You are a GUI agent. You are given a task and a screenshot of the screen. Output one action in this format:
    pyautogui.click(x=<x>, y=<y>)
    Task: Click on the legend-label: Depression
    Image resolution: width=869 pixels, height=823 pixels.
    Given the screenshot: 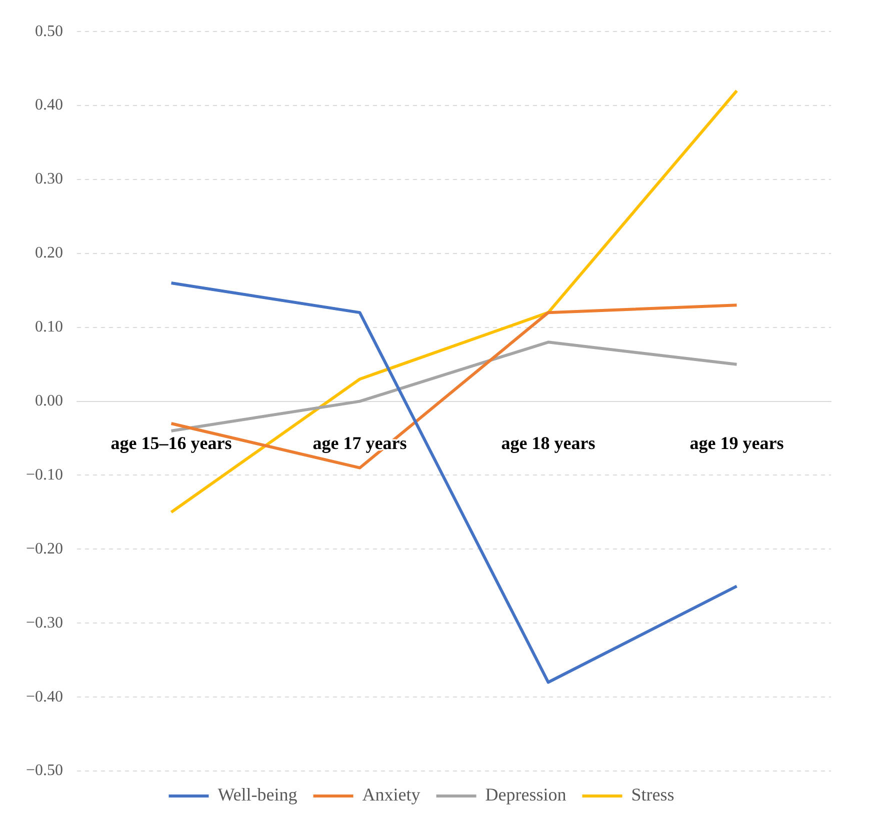 What is the action you would take?
    pyautogui.click(x=525, y=794)
    